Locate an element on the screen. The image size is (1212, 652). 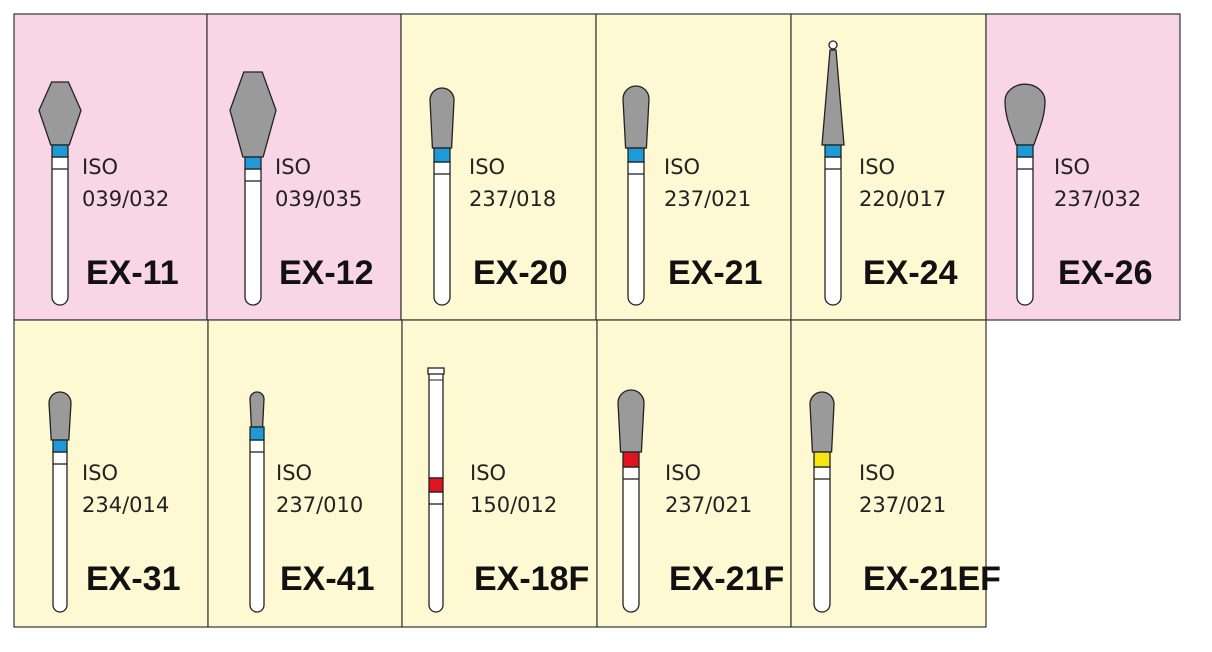
product-name: EX-21F is located at coordinates (726, 579).